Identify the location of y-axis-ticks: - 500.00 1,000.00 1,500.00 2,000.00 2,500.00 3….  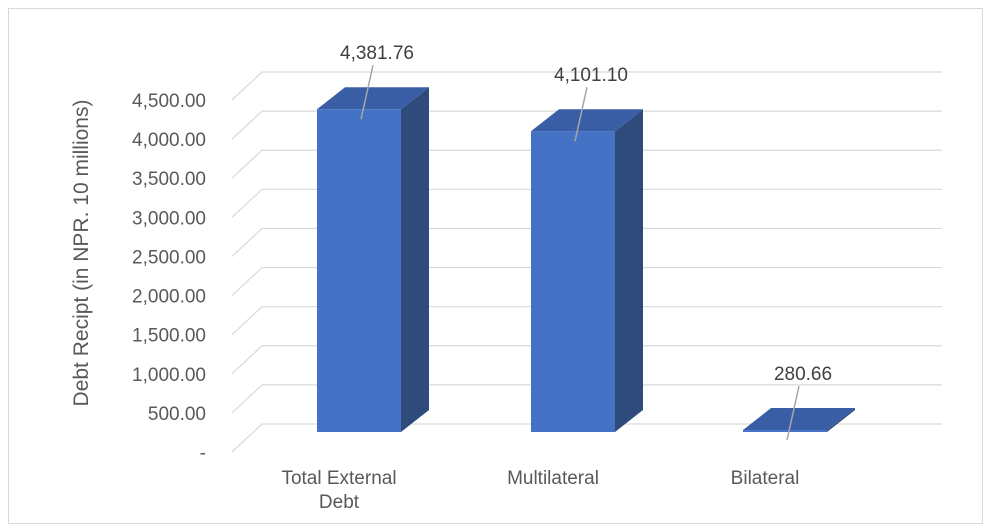
(169, 277).